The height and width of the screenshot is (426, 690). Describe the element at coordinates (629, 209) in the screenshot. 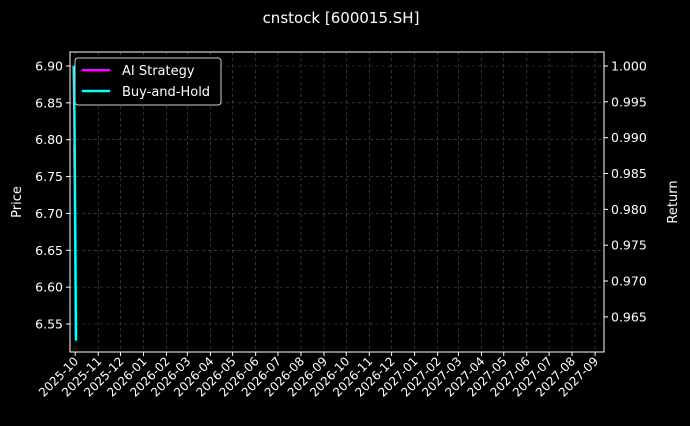

I see `y-tick-label-right: 0.980` at that location.